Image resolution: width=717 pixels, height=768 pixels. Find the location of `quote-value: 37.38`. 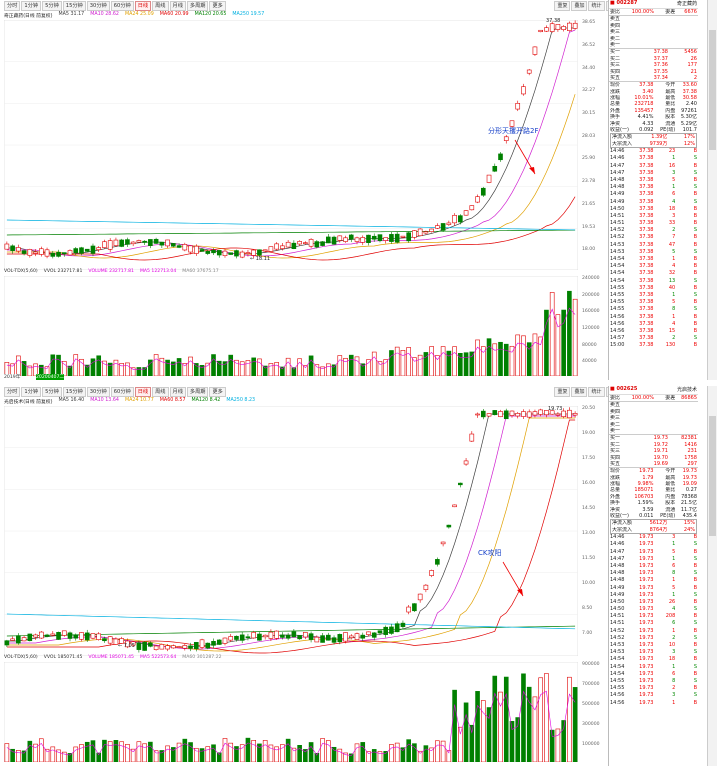

quote-value: 37.38 is located at coordinates (689, 91).